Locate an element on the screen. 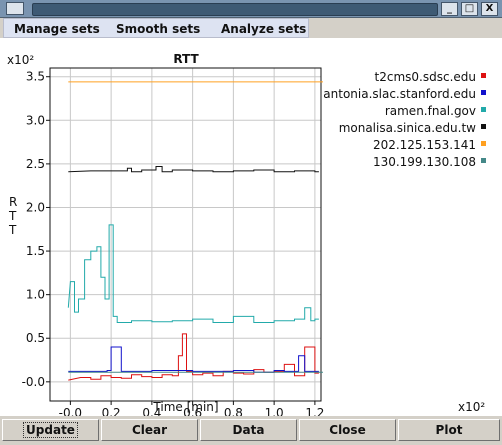 Image resolution: width=502 pixels, height=445 pixels. legend-label: t2cms0.sdsc.edu is located at coordinates (425, 77).